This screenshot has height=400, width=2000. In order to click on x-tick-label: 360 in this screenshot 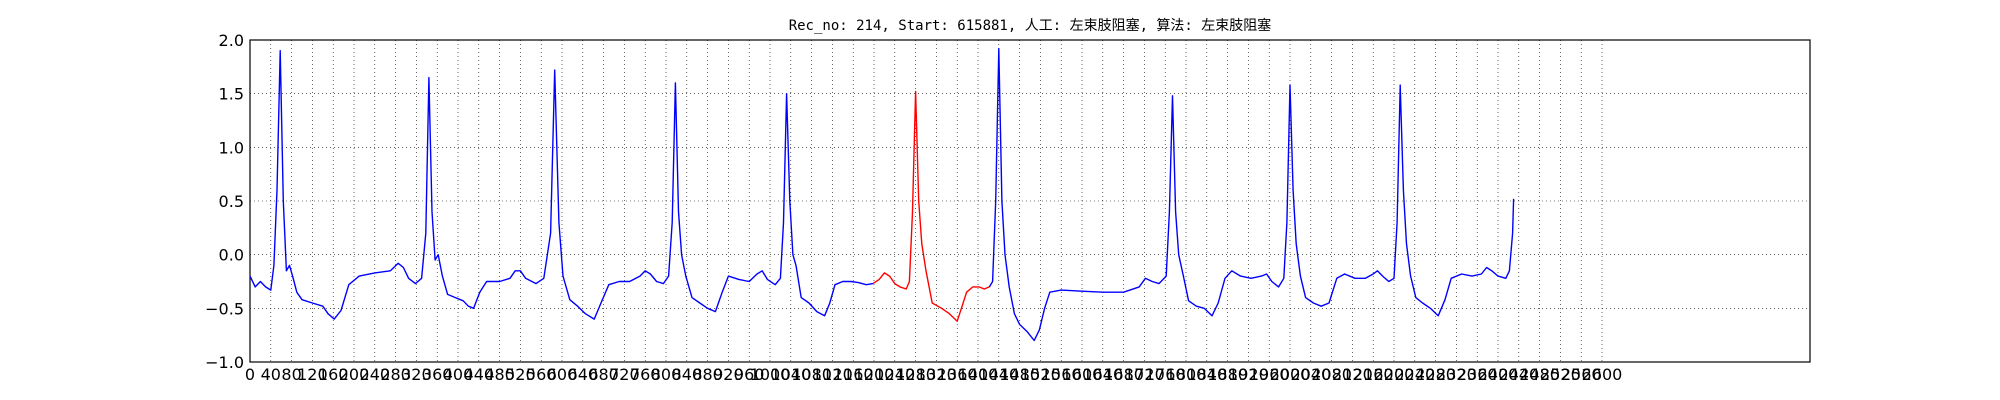, I will do `click(437, 374)`.